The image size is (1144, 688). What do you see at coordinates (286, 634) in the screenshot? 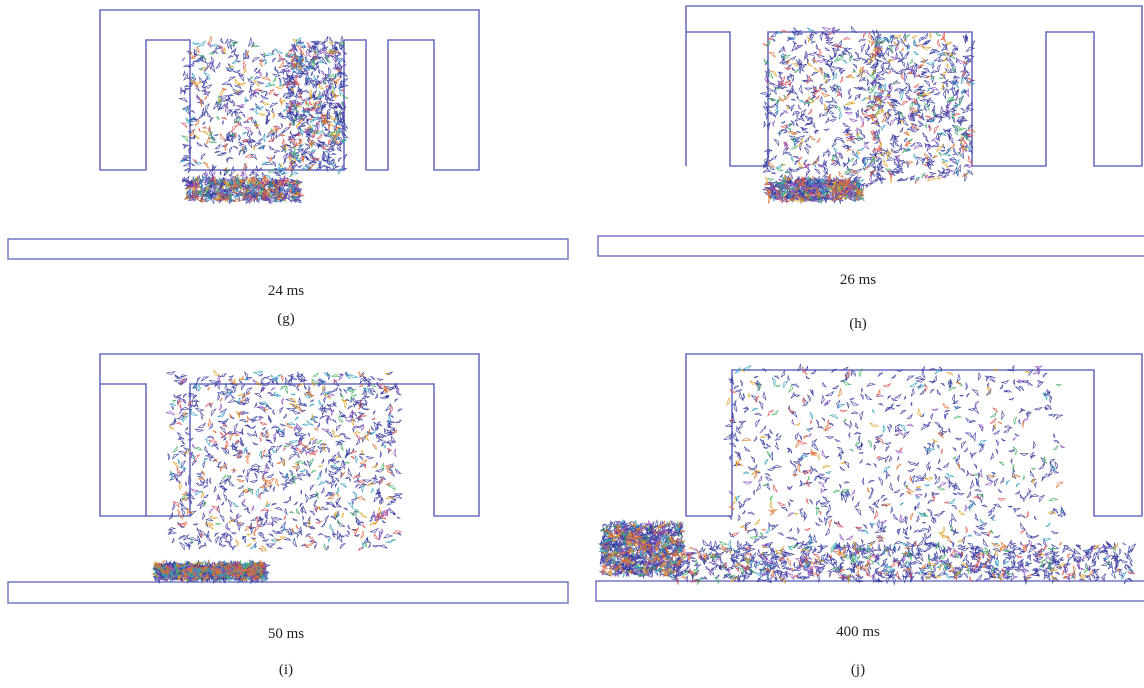
I see `time-label-i: 50 ms` at bounding box center [286, 634].